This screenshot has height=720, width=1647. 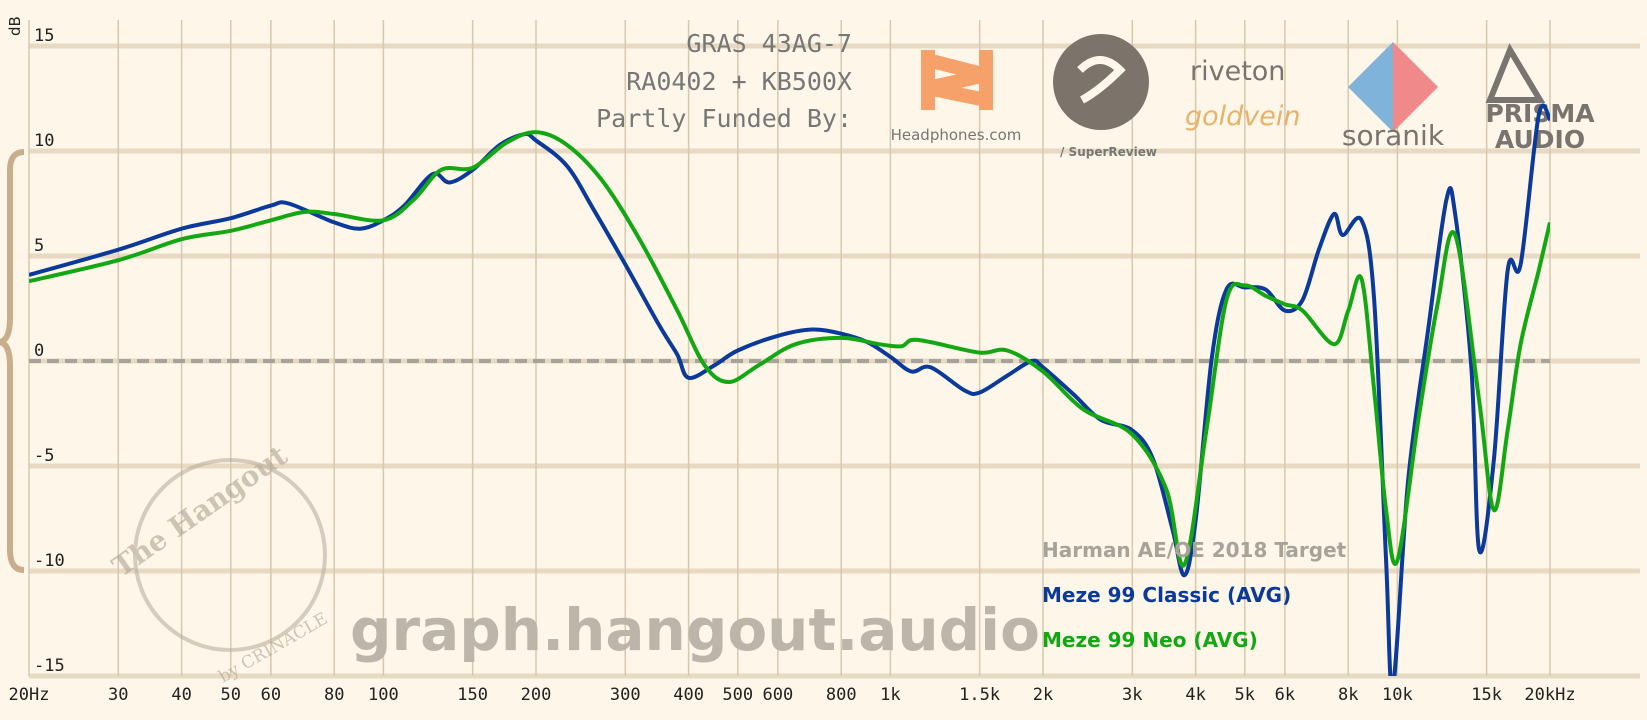 What do you see at coordinates (1245, 695) in the screenshot?
I see `x-tick-label: 5k` at bounding box center [1245, 695].